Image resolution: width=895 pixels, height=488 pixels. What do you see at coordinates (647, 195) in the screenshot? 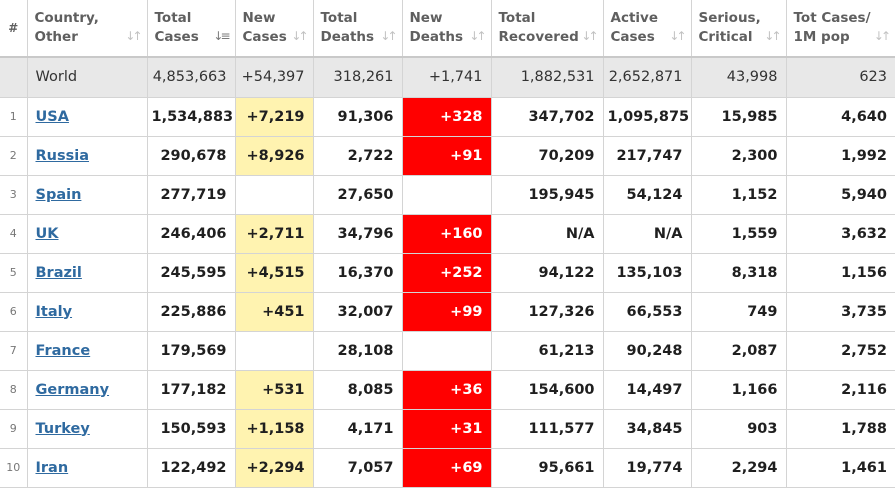
I see `cell-active-cases: 54,124` at bounding box center [647, 195].